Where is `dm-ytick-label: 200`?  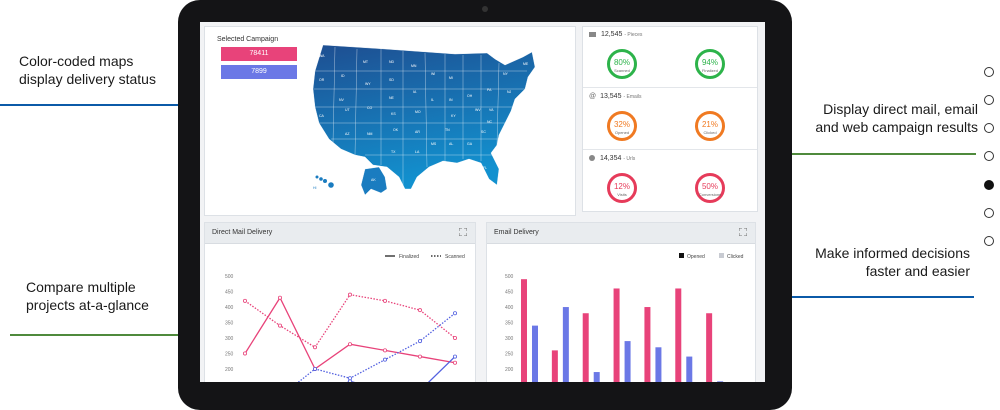 dm-ytick-label: 200 is located at coordinates (229, 370).